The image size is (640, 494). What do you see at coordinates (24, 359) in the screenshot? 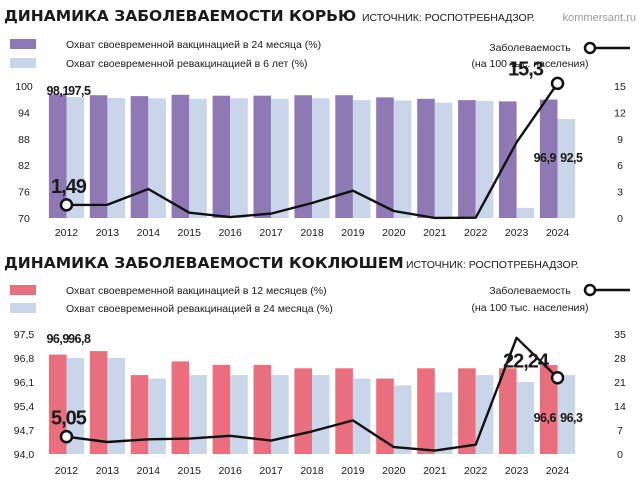
I see `left-axis-tick-label: 96,8` at bounding box center [24, 359].